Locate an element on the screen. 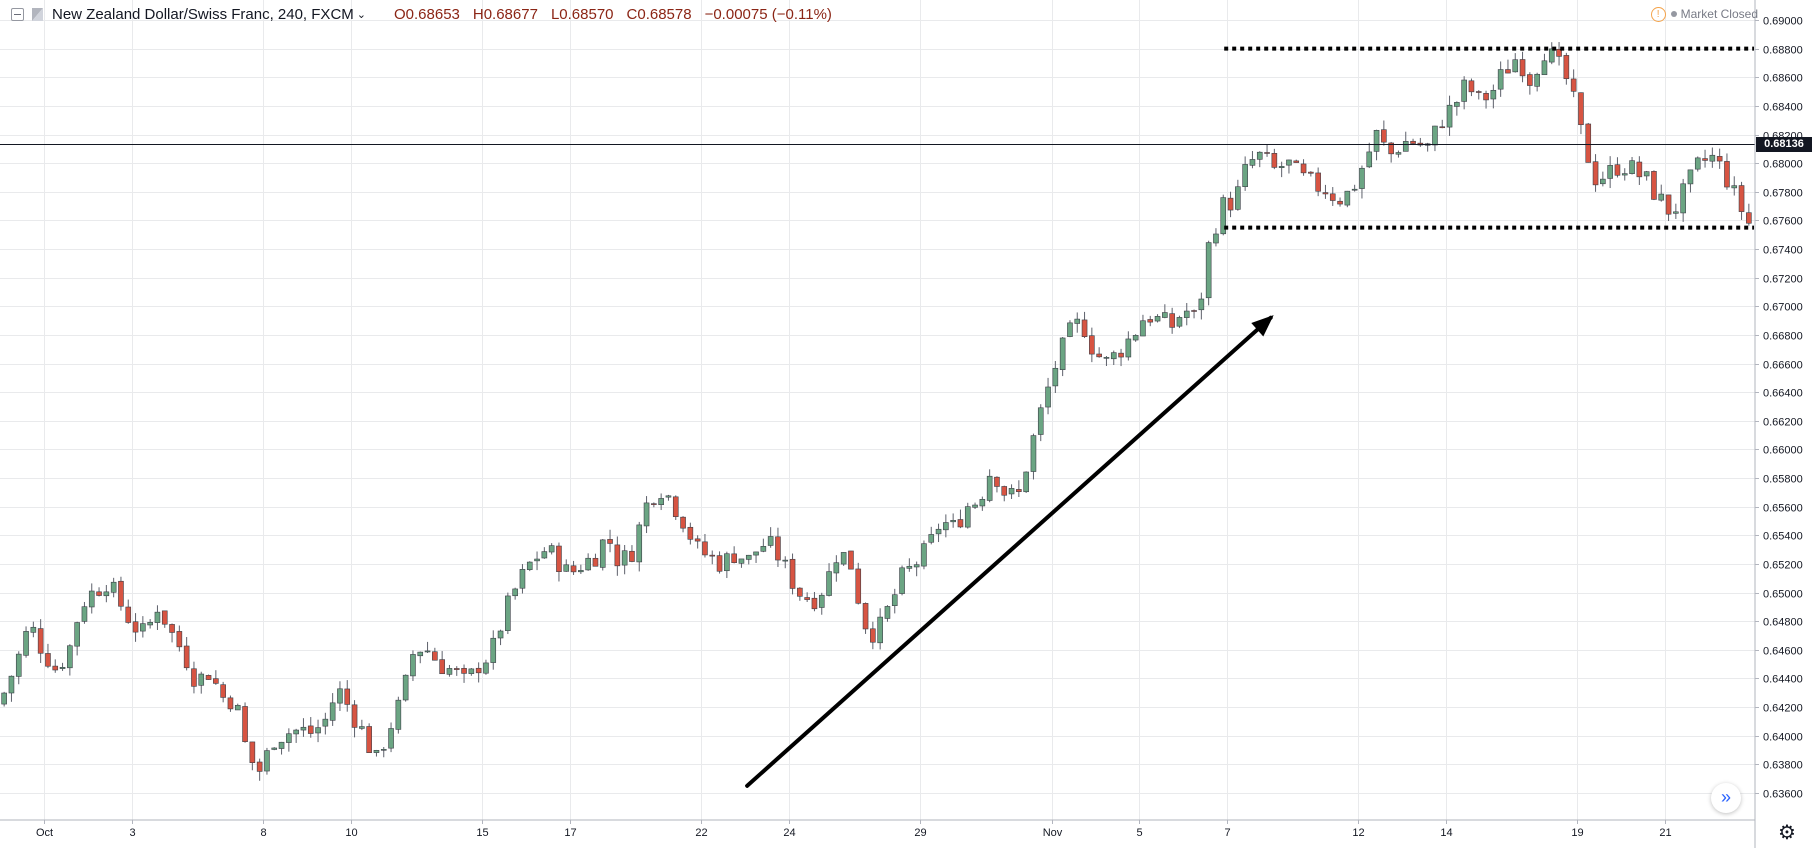 This screenshot has width=1814, height=848. price-tick-label: 0.68600 is located at coordinates (1783, 79).